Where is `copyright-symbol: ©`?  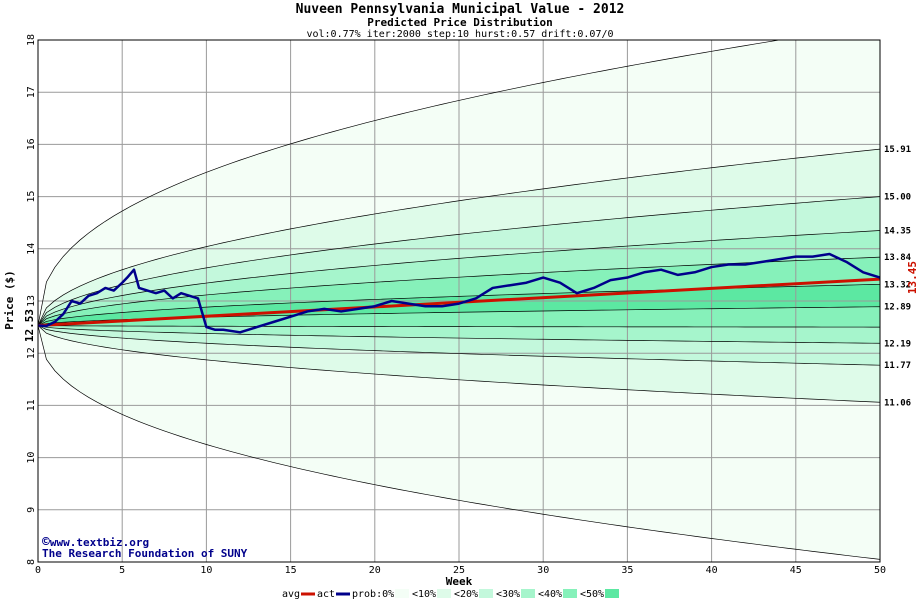
copyright-symbol: © is located at coordinates (46, 542).